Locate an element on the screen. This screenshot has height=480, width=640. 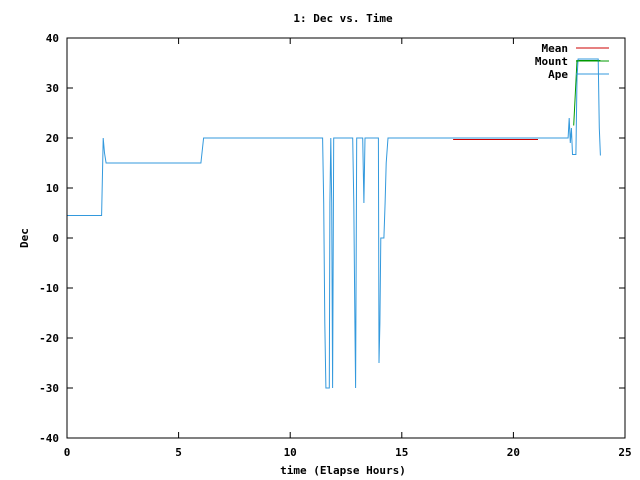
chart-title: 1: Dec vs. Time is located at coordinates (343, 18).